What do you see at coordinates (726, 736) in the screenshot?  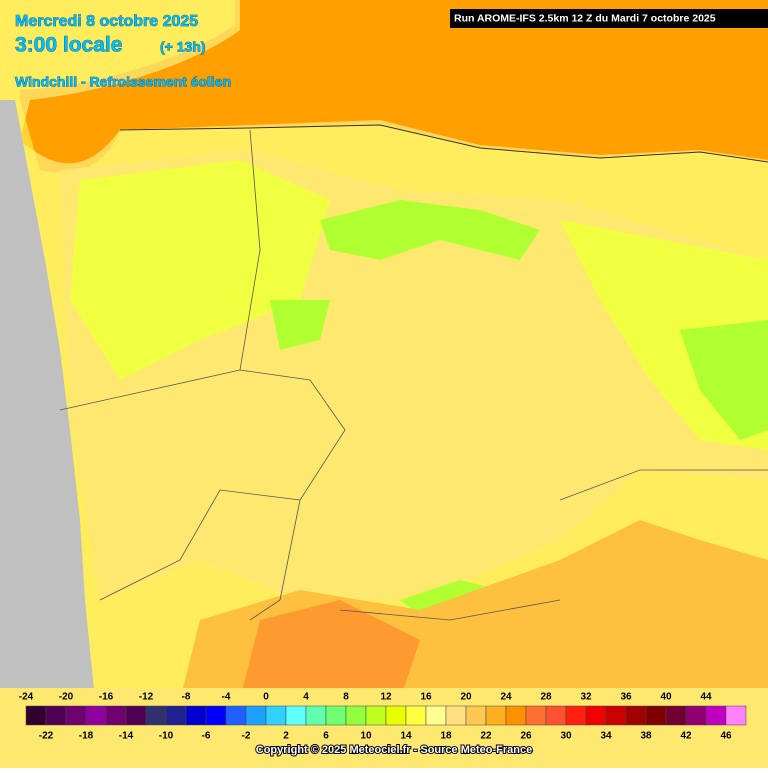 I see `legend-label: 46` at bounding box center [726, 736].